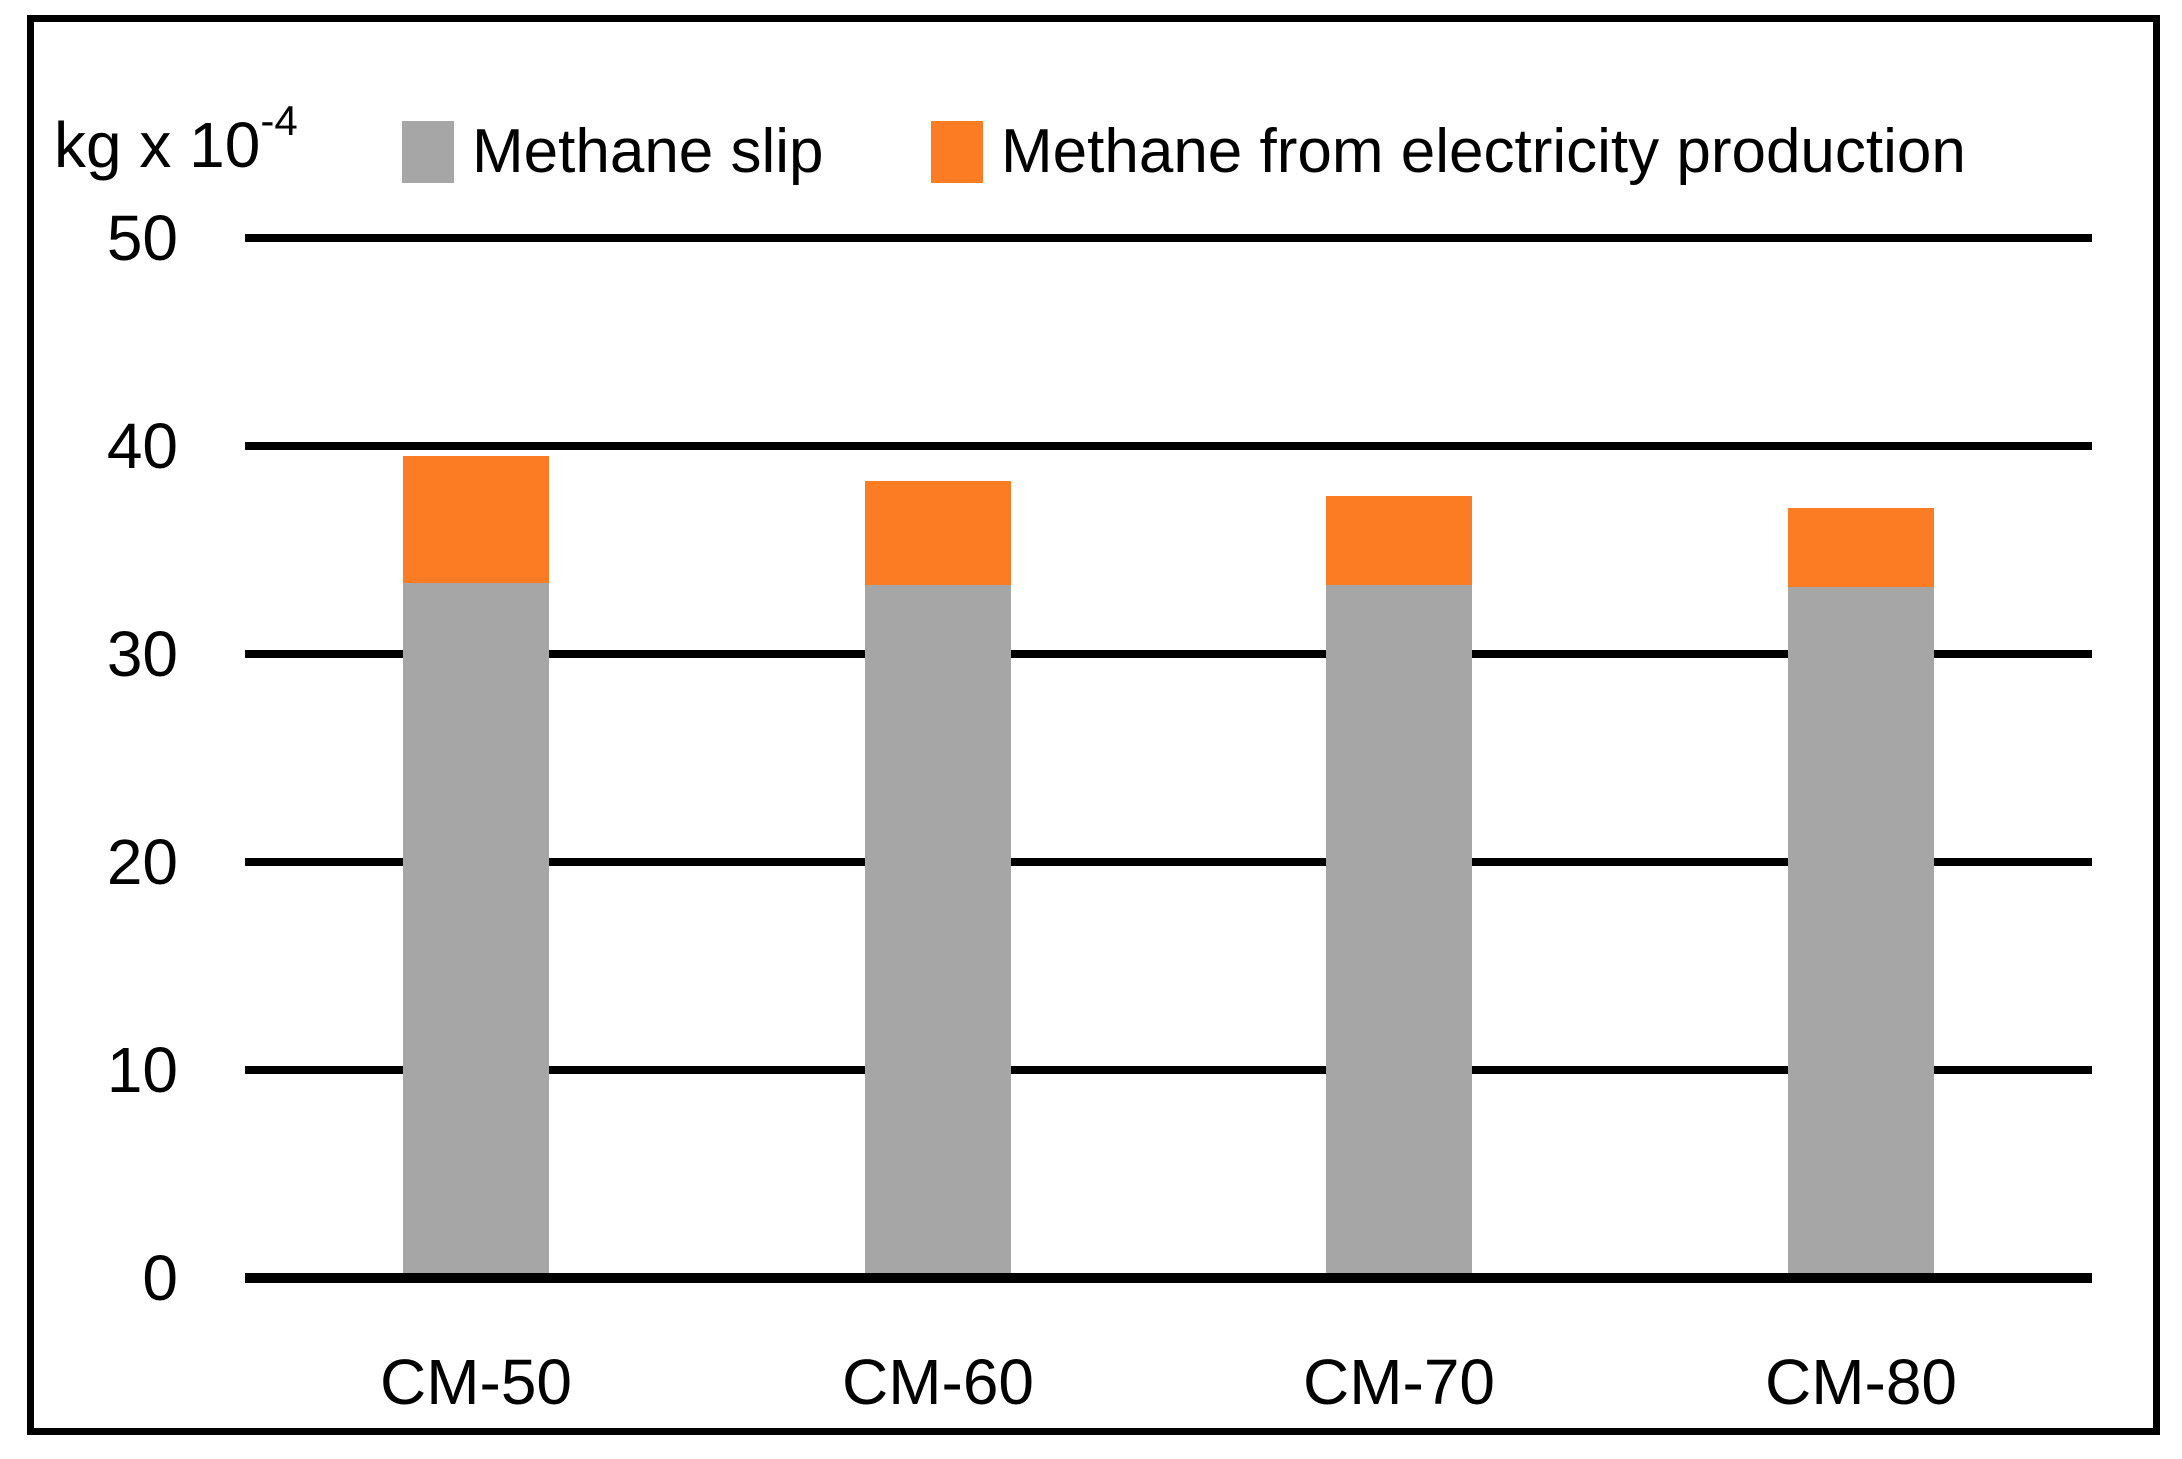 The image size is (2182, 1459). Describe the element at coordinates (1483, 151) in the screenshot. I see `legend-label-methane-electricity: Methane from electricity production` at that location.